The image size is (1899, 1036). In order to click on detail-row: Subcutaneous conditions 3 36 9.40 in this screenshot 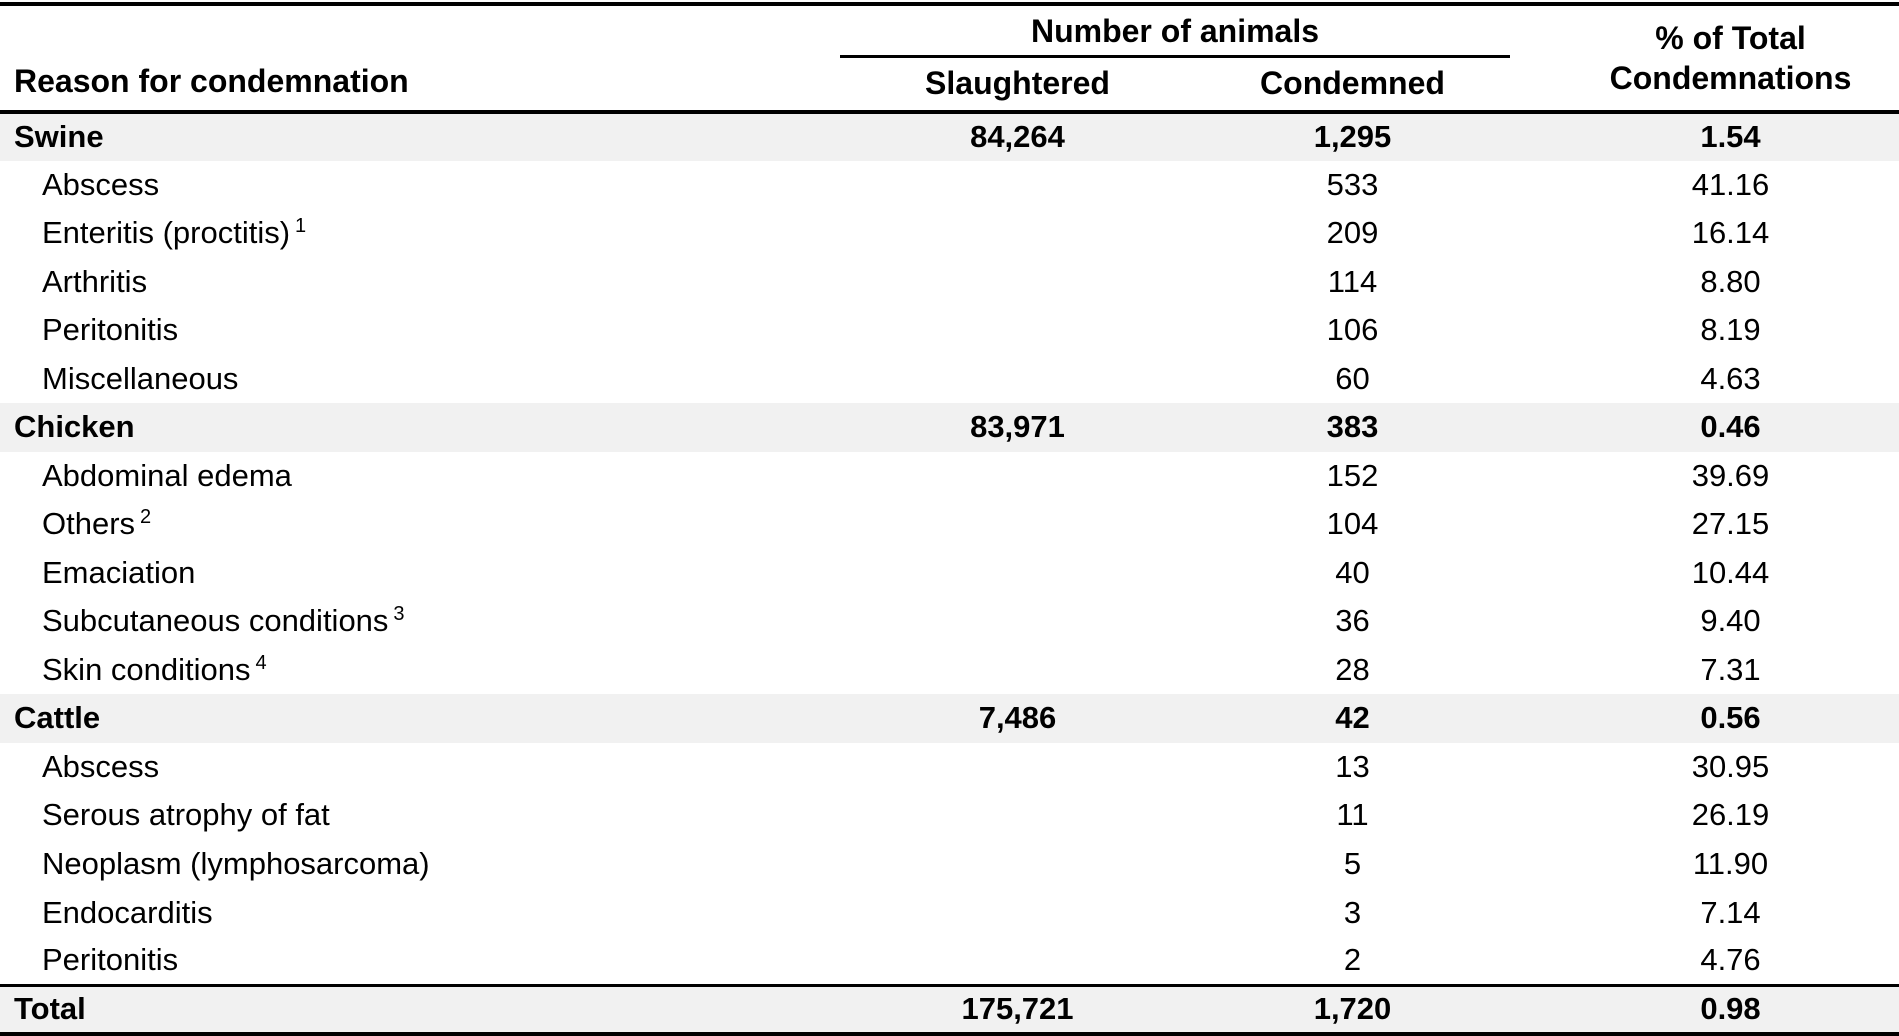, I will do `click(949, 621)`.